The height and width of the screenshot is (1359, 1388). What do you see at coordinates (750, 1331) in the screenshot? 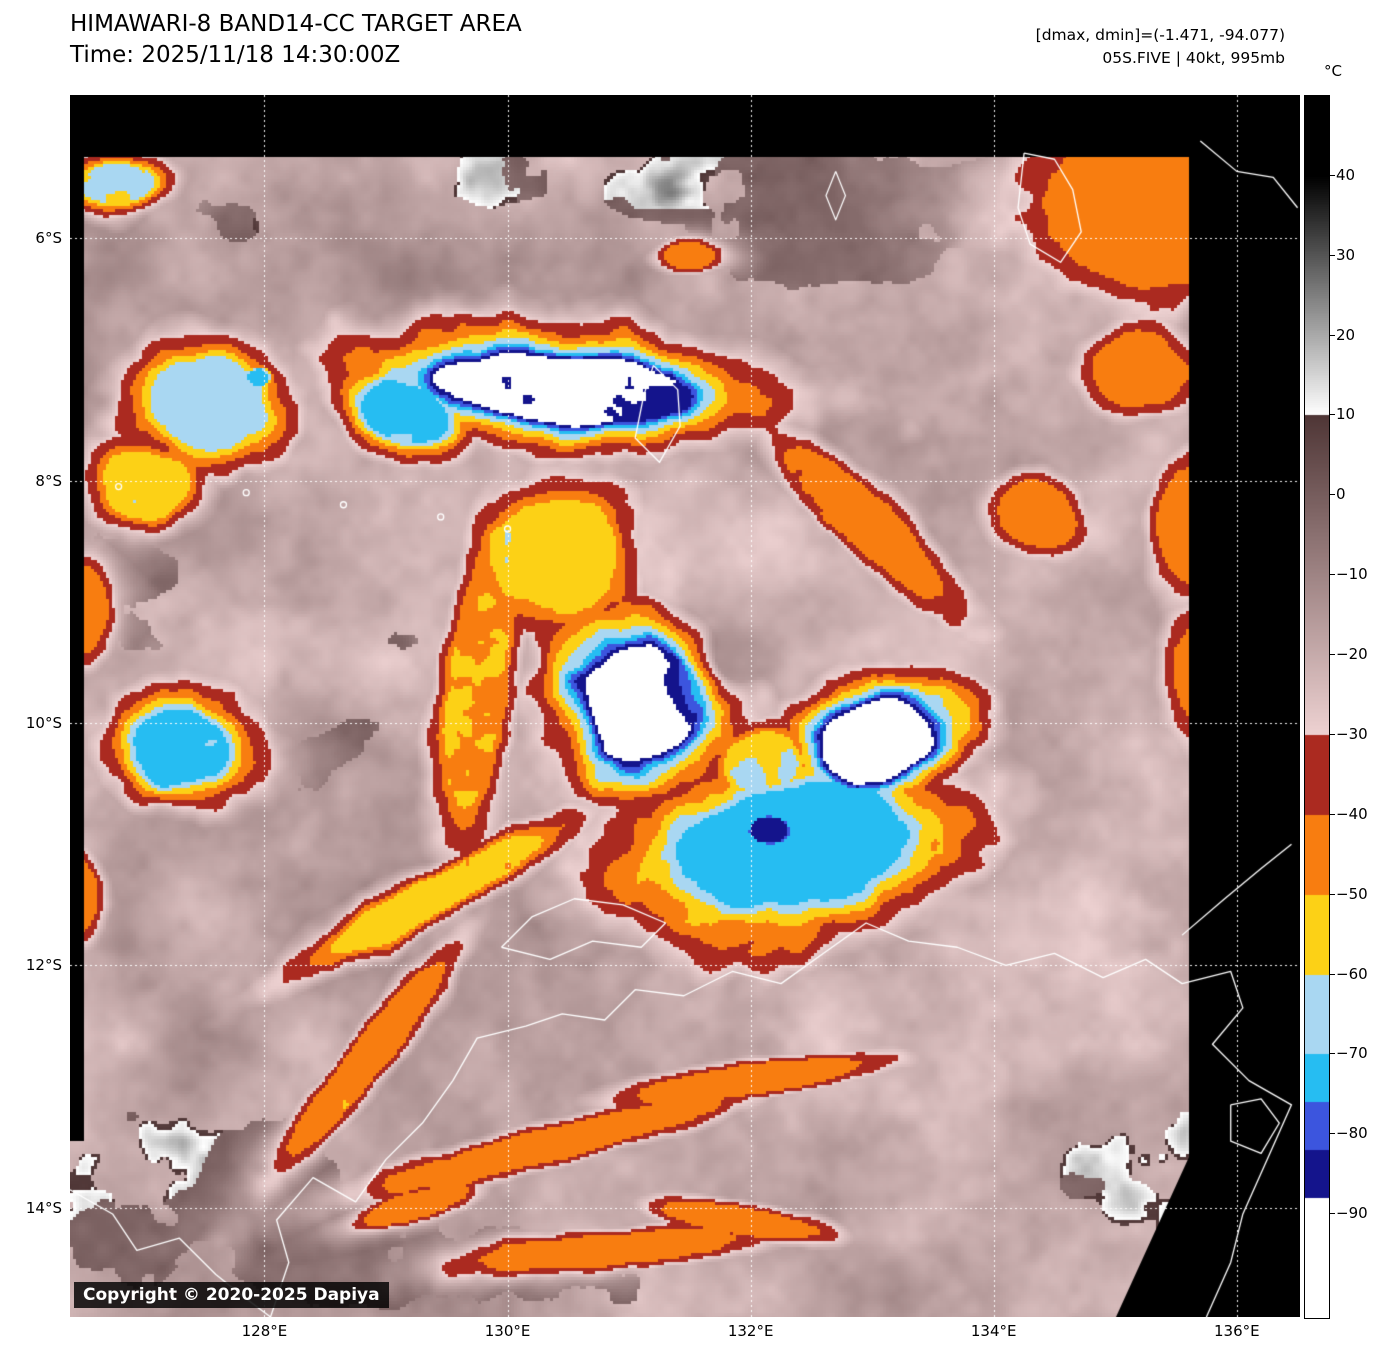
I see `x-tick-label: 132°E` at bounding box center [750, 1331].